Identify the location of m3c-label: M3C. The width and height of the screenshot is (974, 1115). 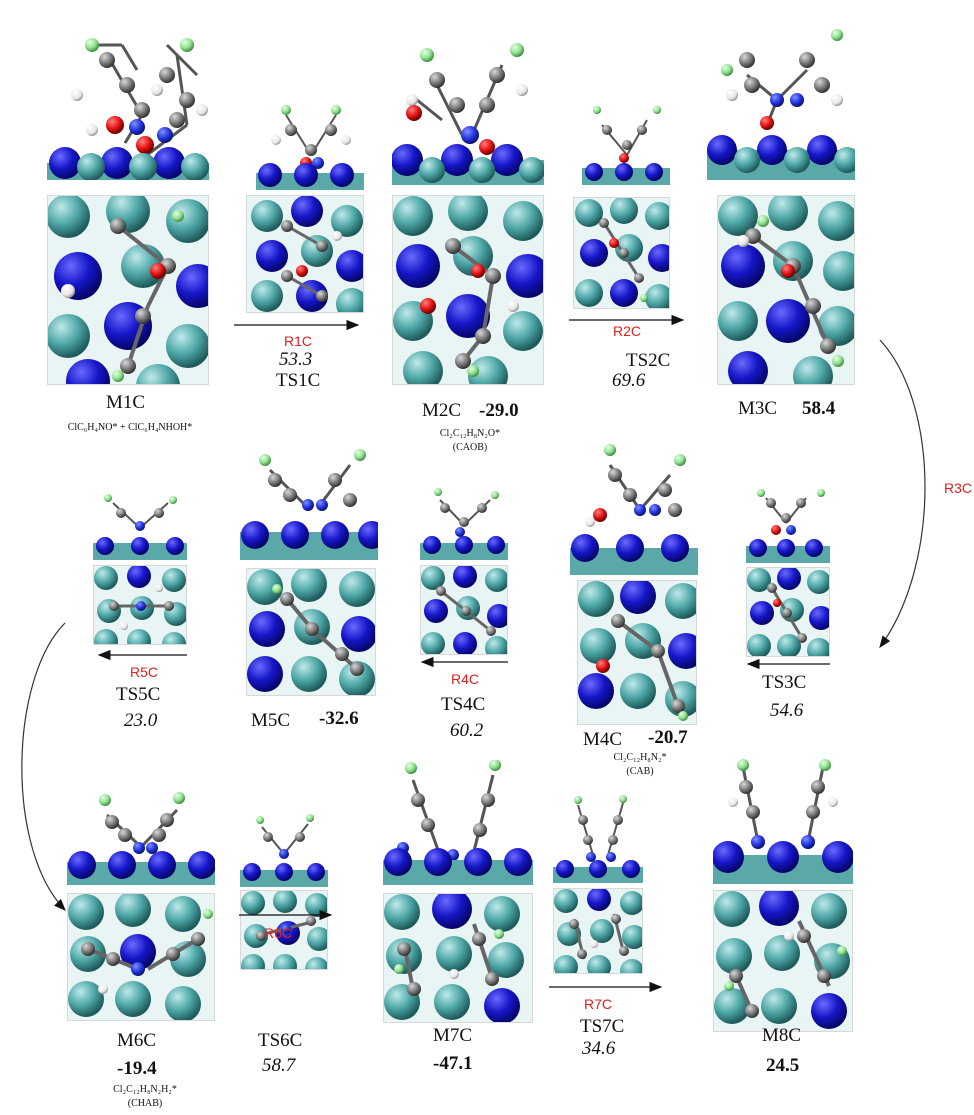
(758, 408).